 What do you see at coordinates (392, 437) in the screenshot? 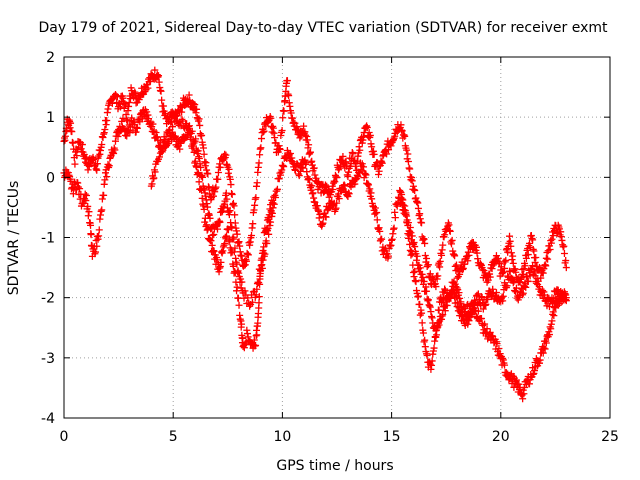
I see `x-tick-label: 15` at bounding box center [392, 437].